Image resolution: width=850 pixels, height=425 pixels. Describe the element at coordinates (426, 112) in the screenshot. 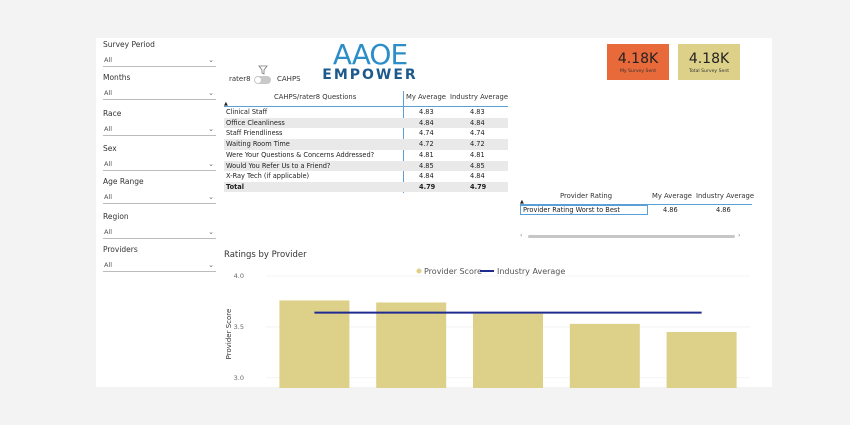

I see `row-my-average: 4.83` at that location.